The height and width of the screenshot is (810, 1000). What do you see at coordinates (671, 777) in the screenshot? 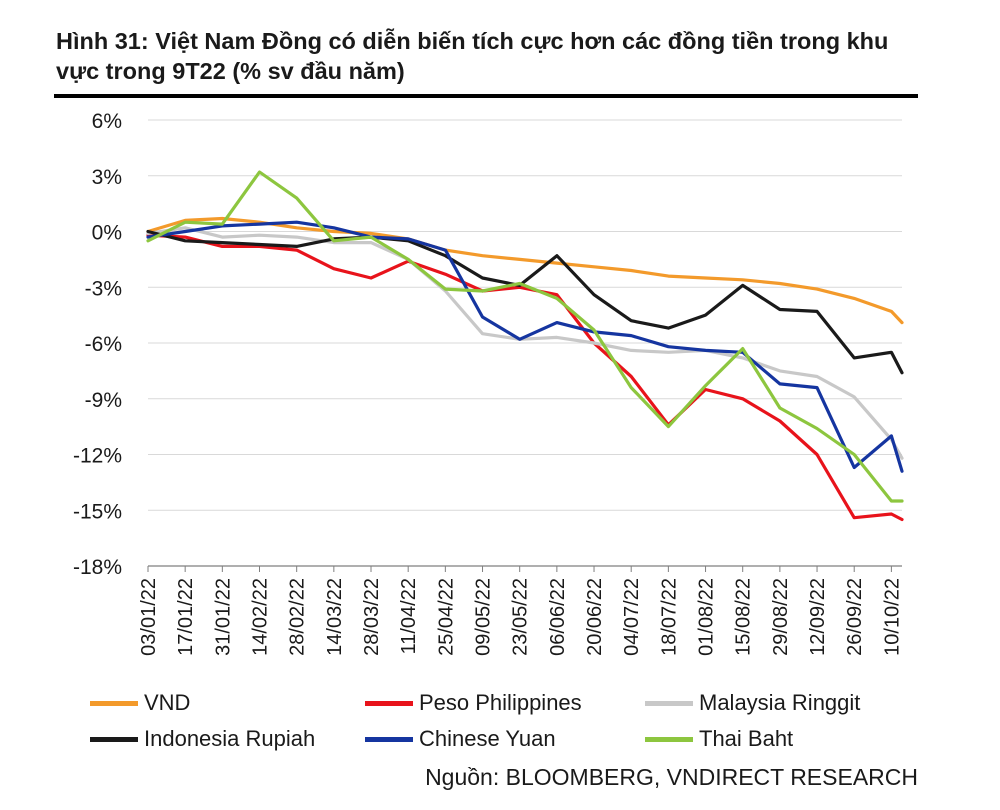
I see `source-note: Nguồn: BLOOMBERG, VNDIRECT RESEARCH` at bounding box center [671, 777].